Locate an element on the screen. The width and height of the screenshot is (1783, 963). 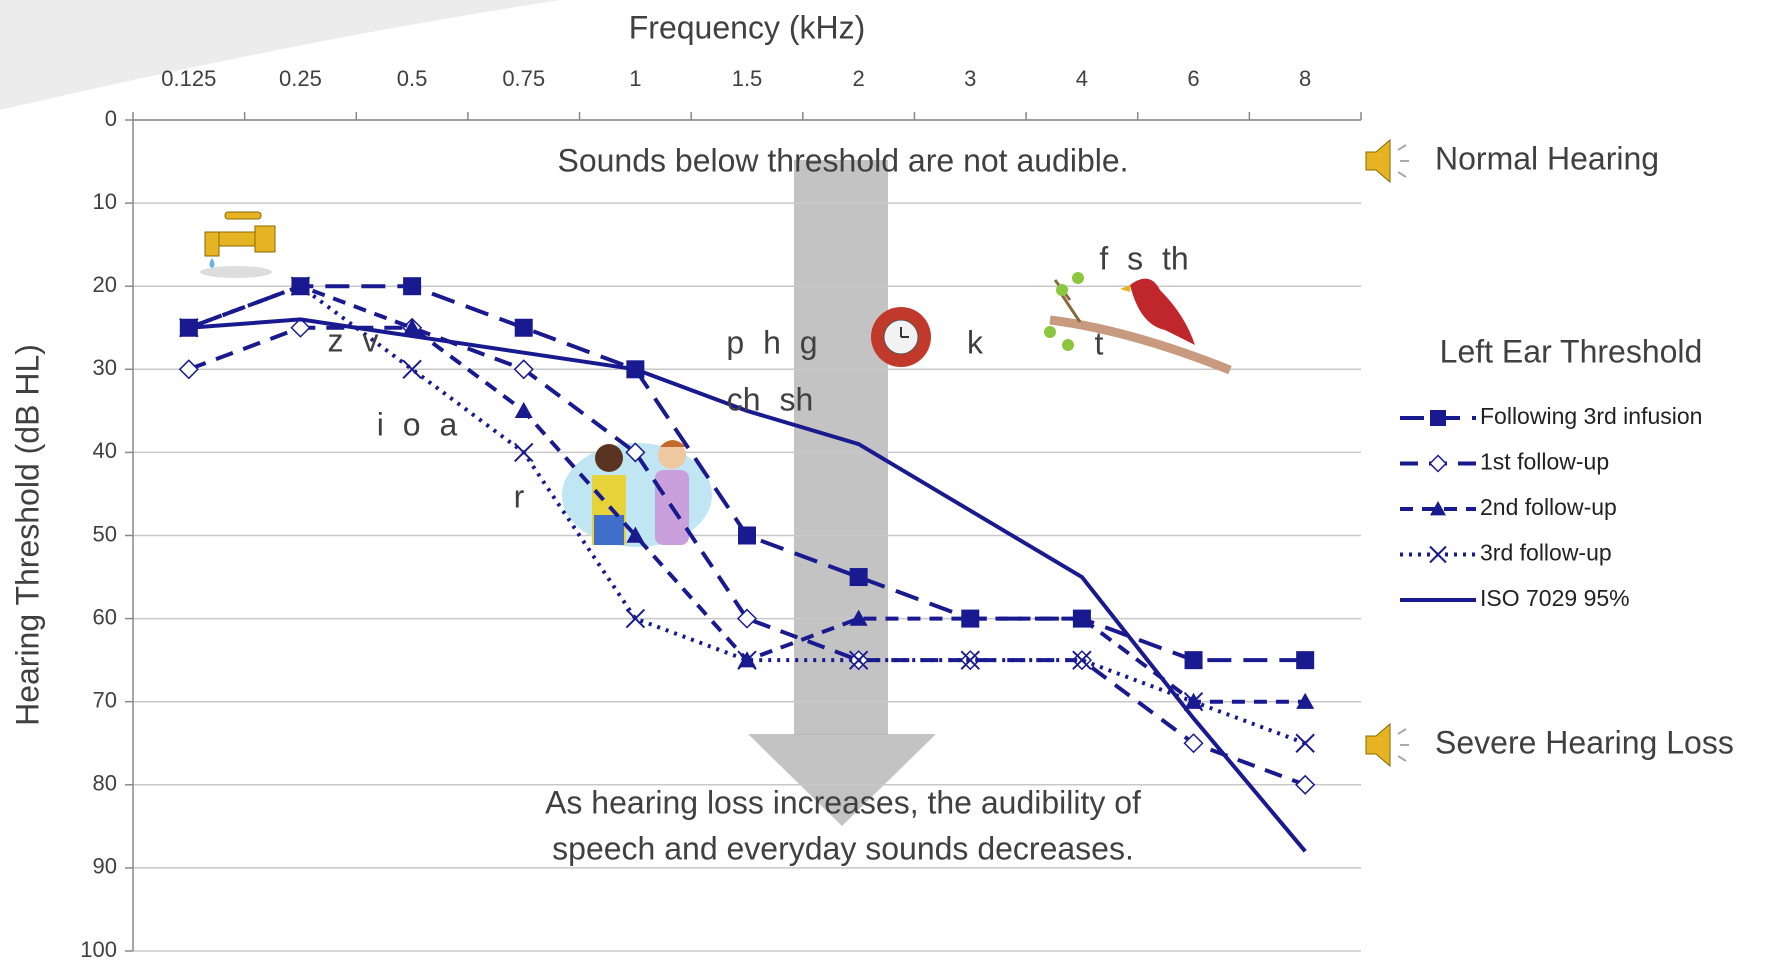
arrow-shaft is located at coordinates (841, 447).